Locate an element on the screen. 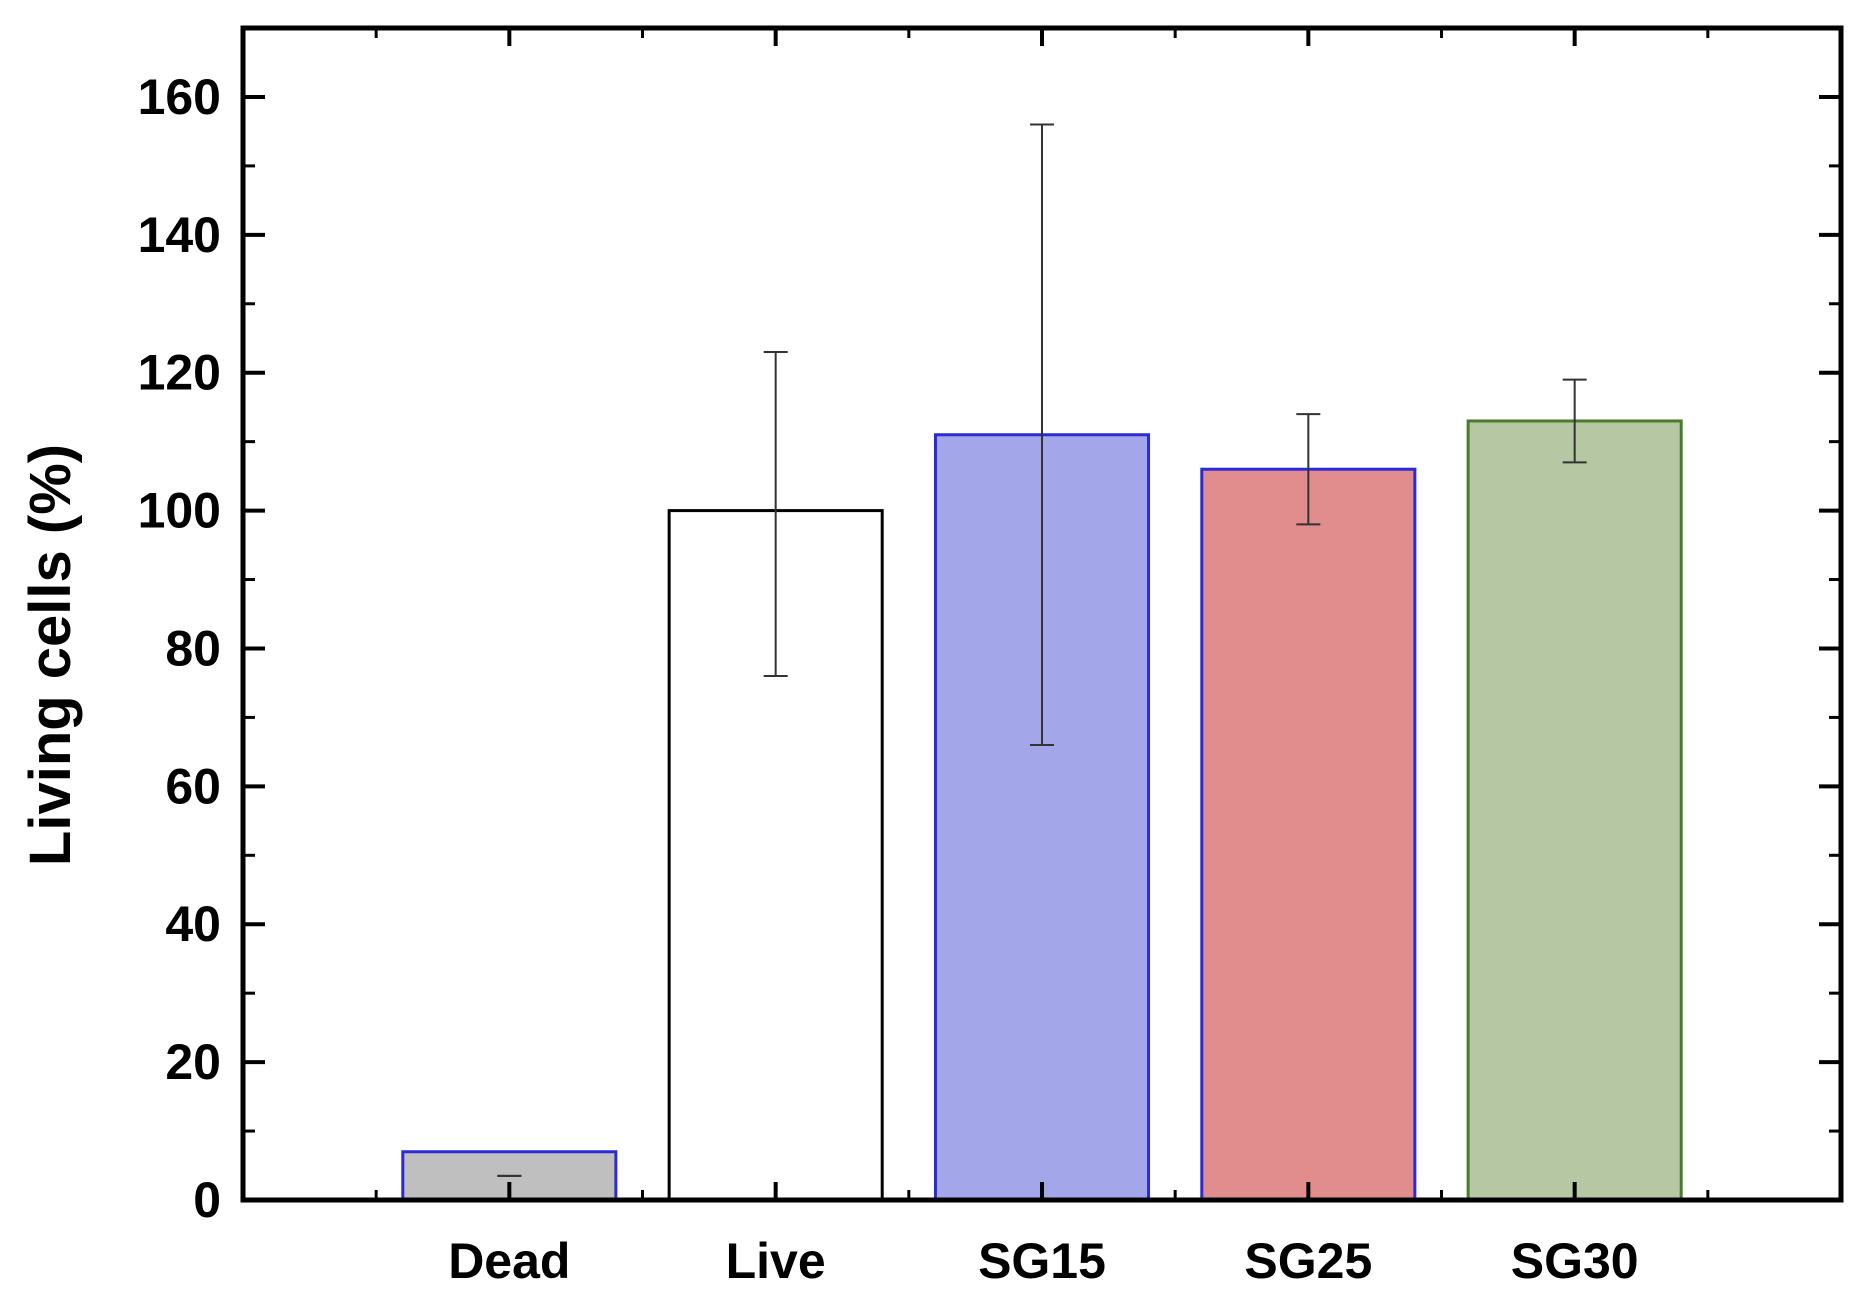 This screenshot has width=1855, height=1299. y-tick-label-40: 40 is located at coordinates (193, 924).